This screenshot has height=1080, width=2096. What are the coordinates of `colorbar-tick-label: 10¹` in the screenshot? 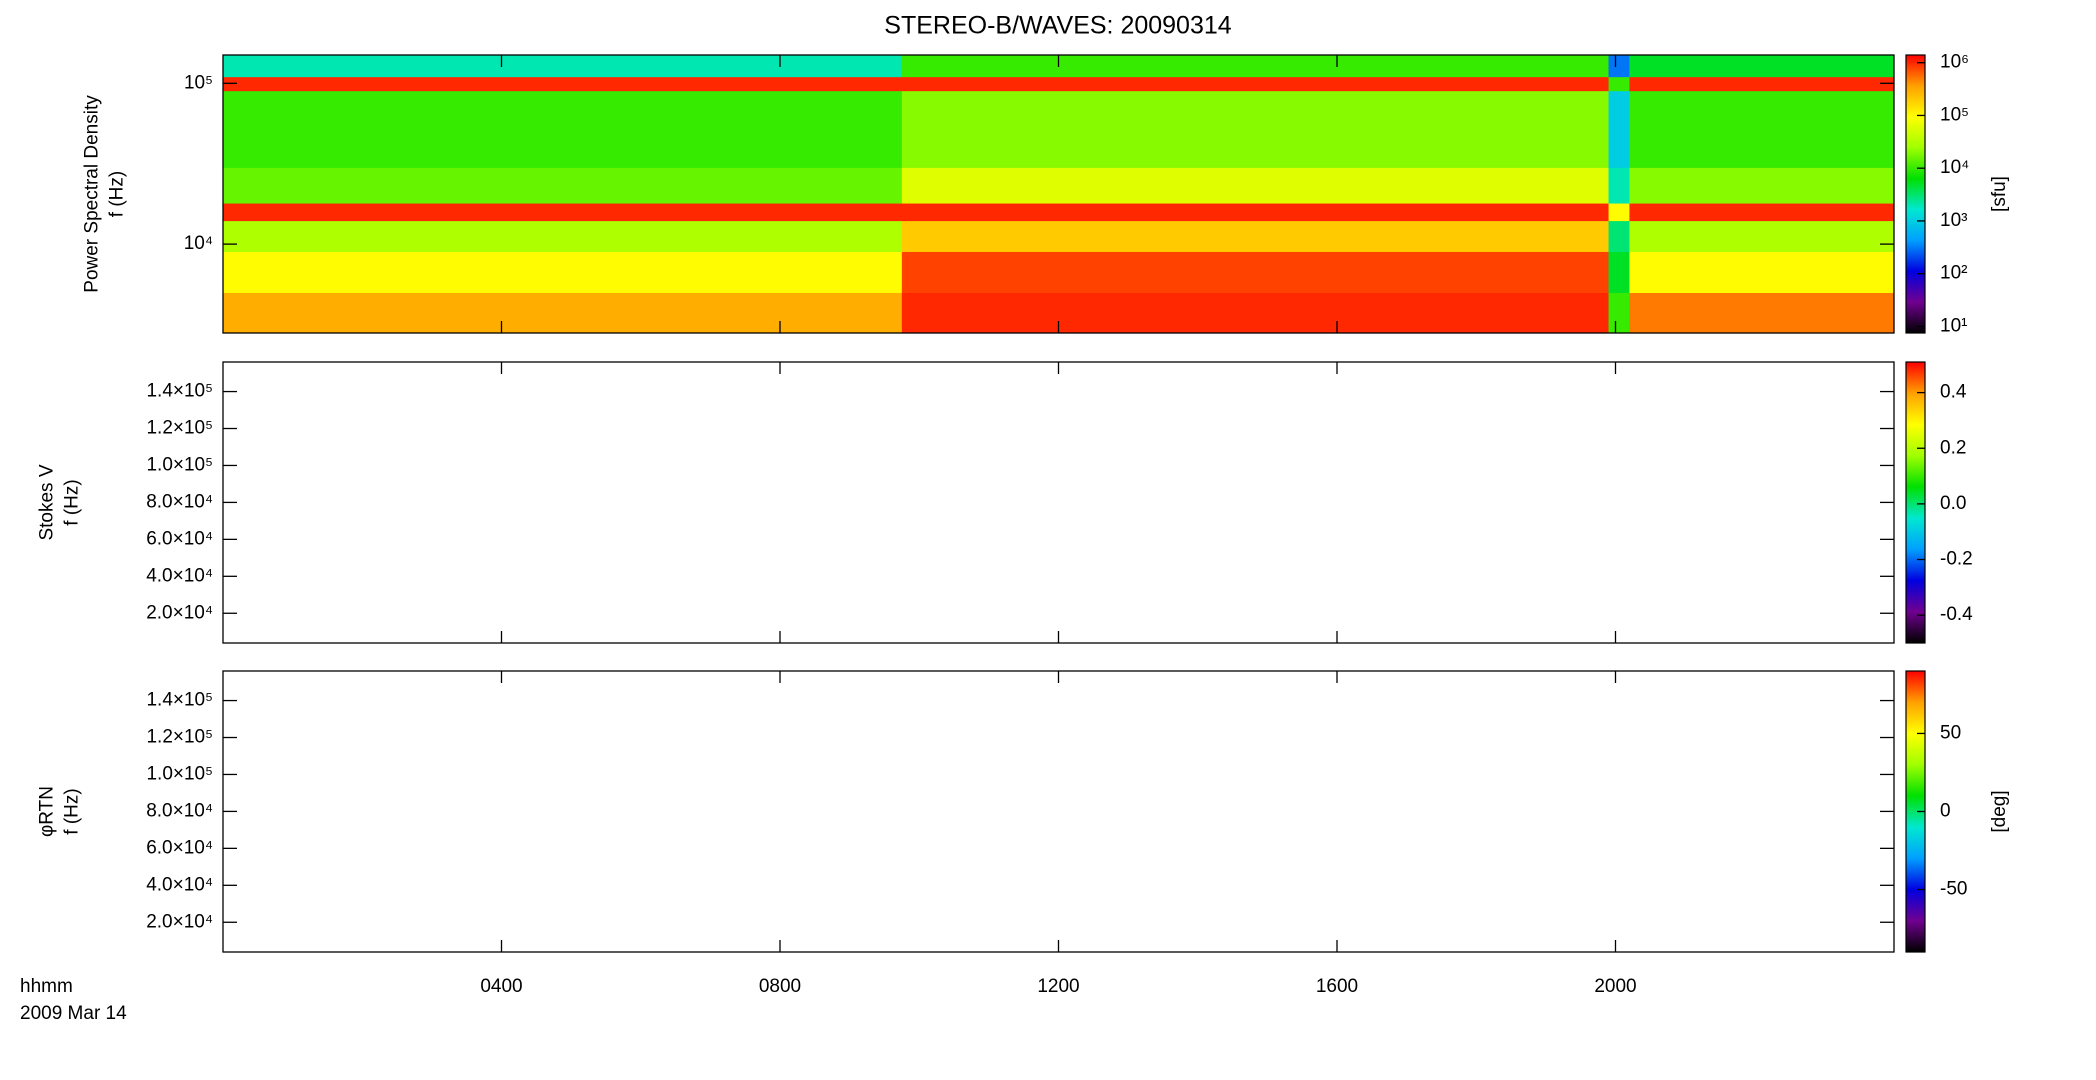 It's located at (1953, 325).